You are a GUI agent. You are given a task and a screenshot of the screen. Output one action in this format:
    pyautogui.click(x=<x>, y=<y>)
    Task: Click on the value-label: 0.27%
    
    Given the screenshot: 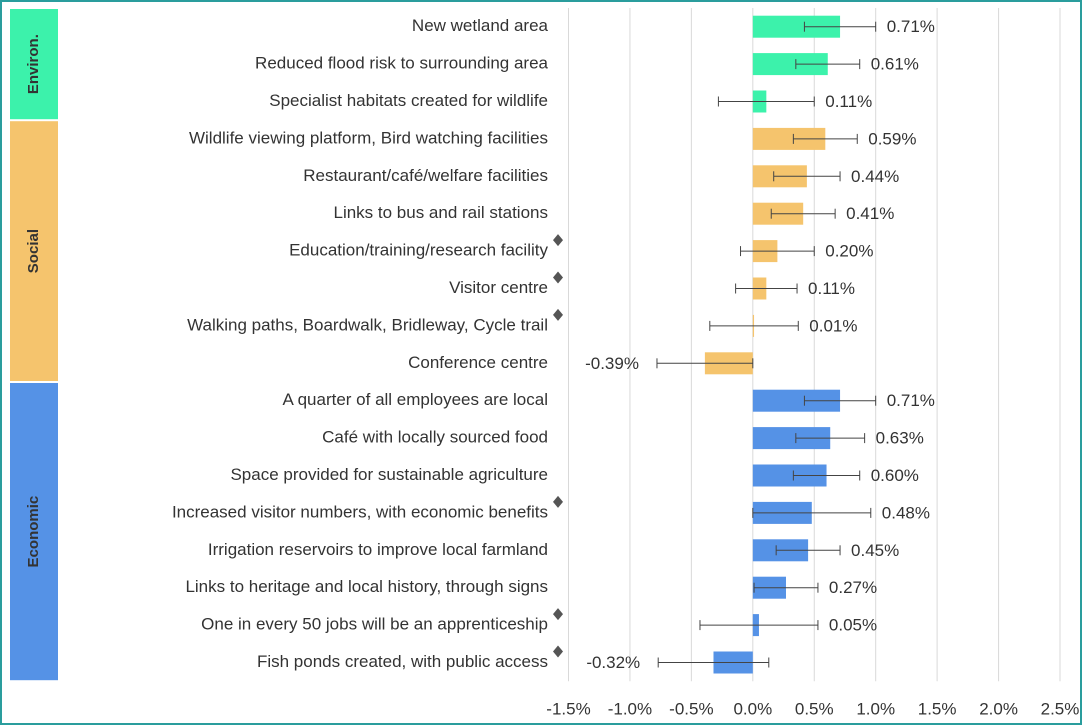 What is the action you would take?
    pyautogui.click(x=853, y=587)
    